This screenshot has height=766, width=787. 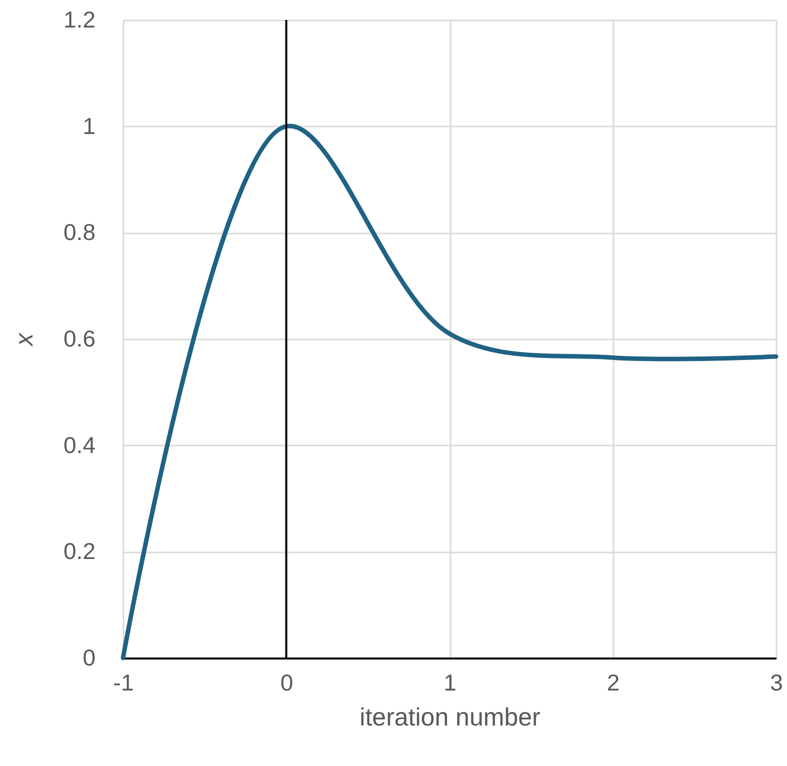 What do you see at coordinates (450, 683) in the screenshot?
I see `x-tick-label: 1` at bounding box center [450, 683].